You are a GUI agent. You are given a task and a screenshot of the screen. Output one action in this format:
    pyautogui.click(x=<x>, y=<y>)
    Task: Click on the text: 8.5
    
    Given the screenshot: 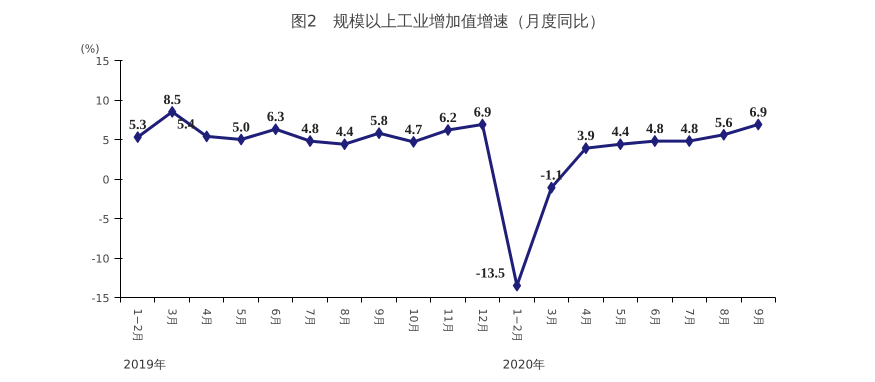 What is the action you would take?
    pyautogui.click(x=172, y=100)
    